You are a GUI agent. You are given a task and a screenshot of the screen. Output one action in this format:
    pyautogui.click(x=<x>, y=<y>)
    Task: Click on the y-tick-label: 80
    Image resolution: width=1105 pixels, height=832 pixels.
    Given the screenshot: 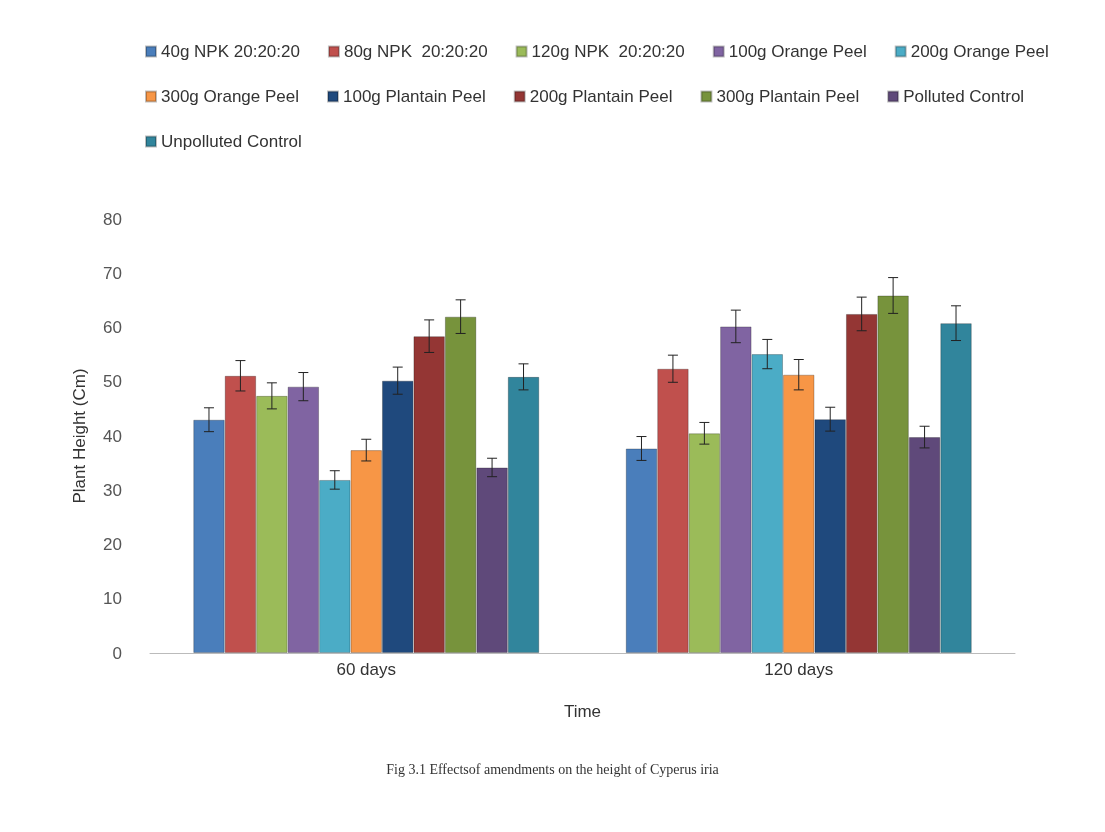 What is the action you would take?
    pyautogui.click(x=112, y=219)
    